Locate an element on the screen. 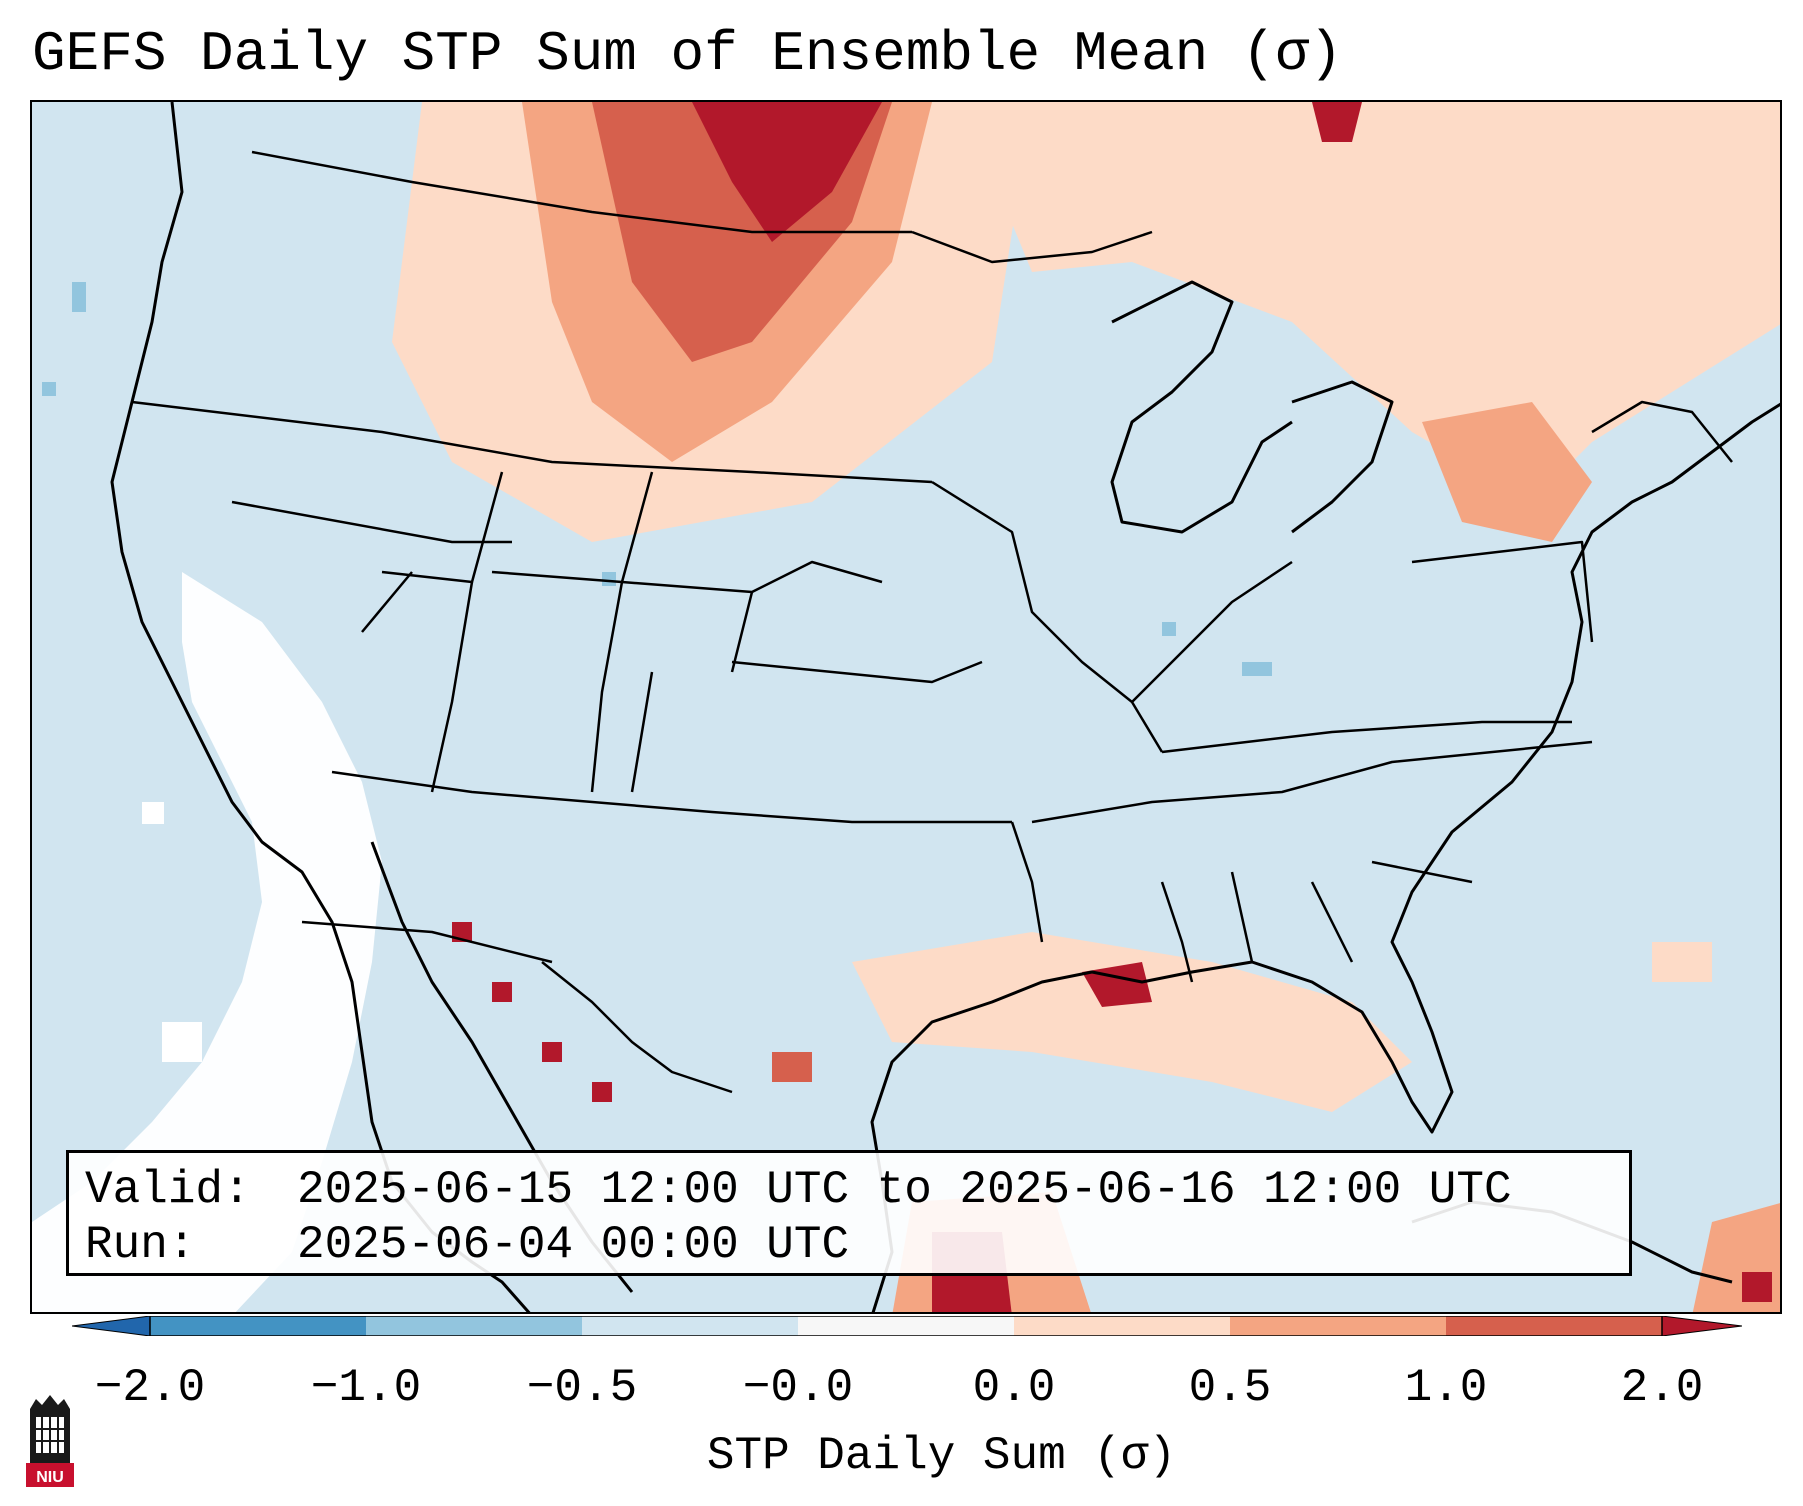 The image size is (1803, 1506). colorbar-extend-low is located at coordinates (111, 1326).